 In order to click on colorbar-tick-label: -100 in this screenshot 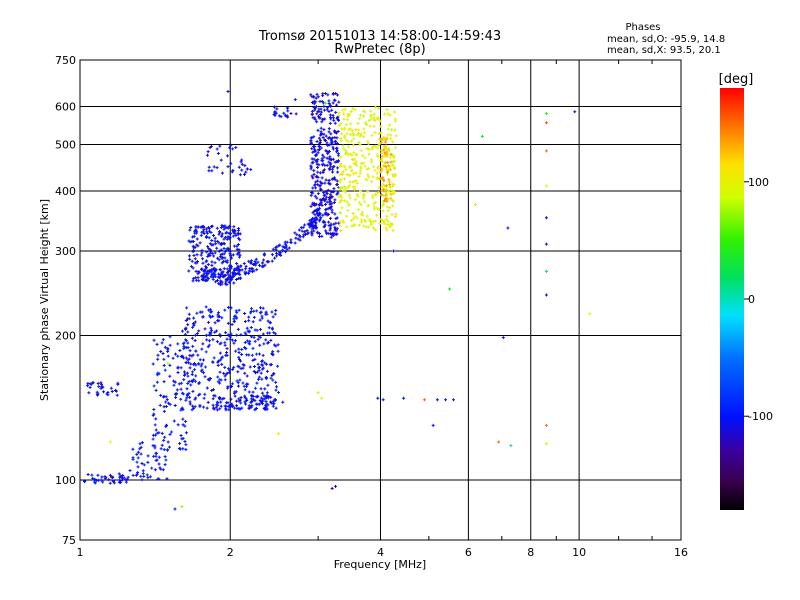, I will do `click(760, 416)`.